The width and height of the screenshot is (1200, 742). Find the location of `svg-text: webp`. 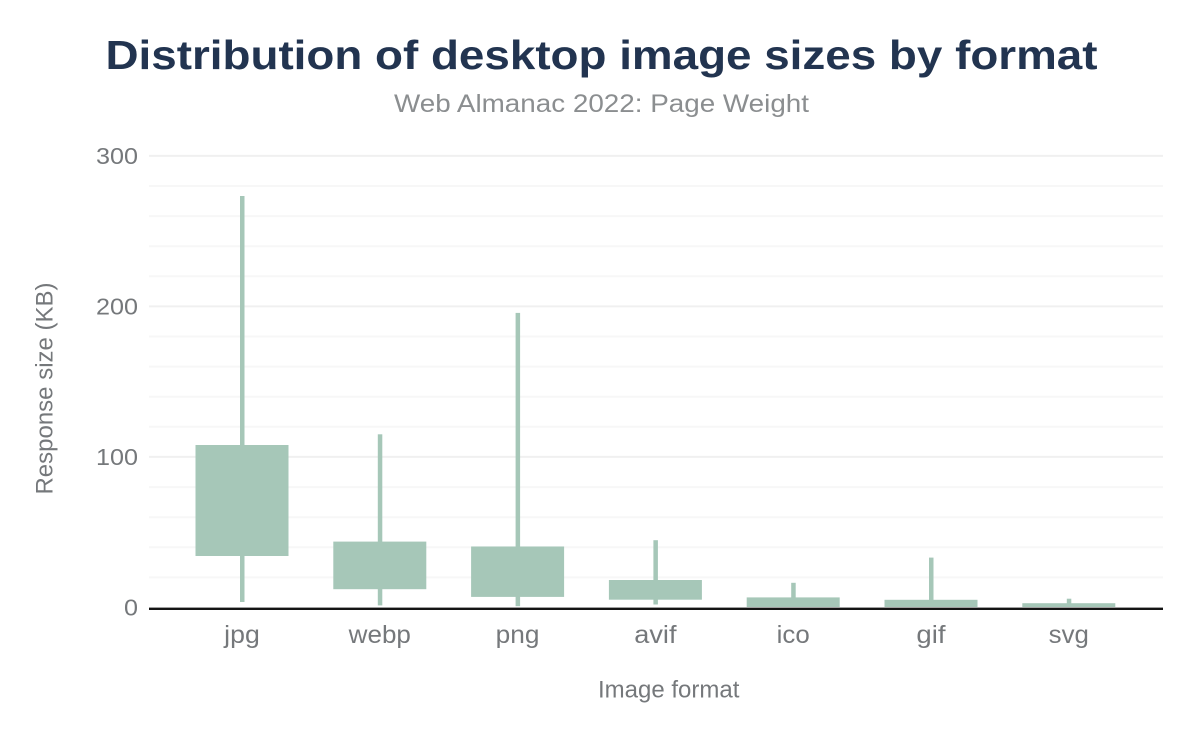

svg-text: webp is located at coordinates (379, 635).